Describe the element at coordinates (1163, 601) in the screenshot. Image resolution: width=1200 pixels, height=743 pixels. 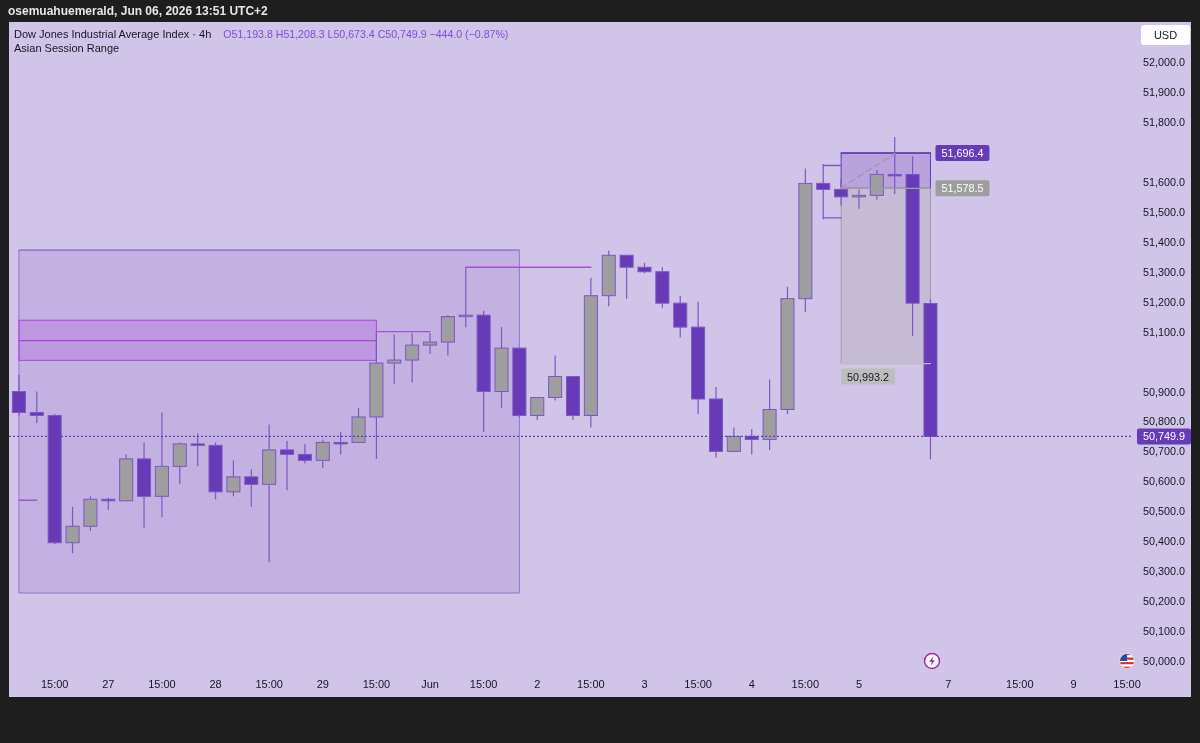
I see `y-tick-label: 50,200.0` at that location.